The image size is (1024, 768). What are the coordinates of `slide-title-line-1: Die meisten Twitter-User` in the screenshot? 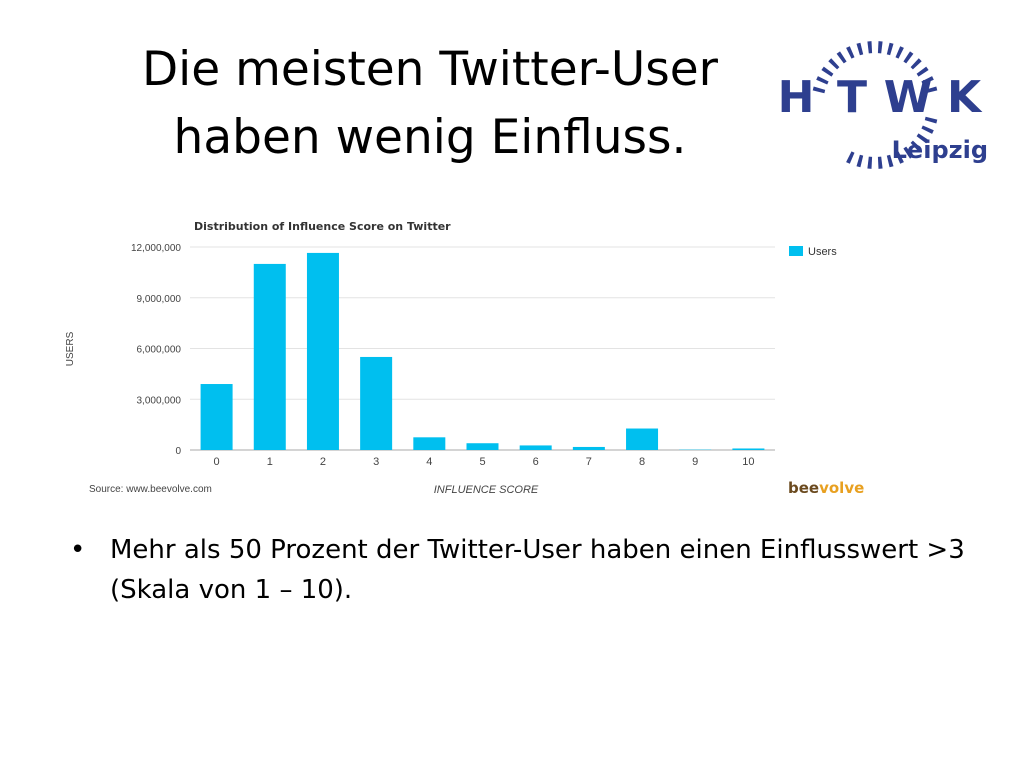 It's located at (430, 69).